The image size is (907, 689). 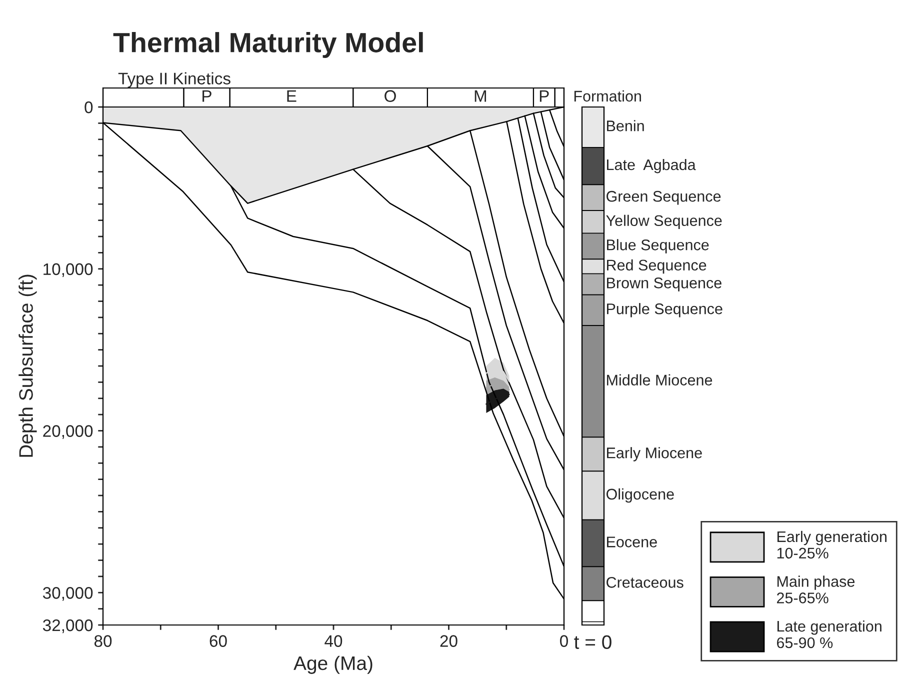 What do you see at coordinates (831, 544) in the screenshot?
I see `legend-label: Early generation 10-25%` at bounding box center [831, 544].